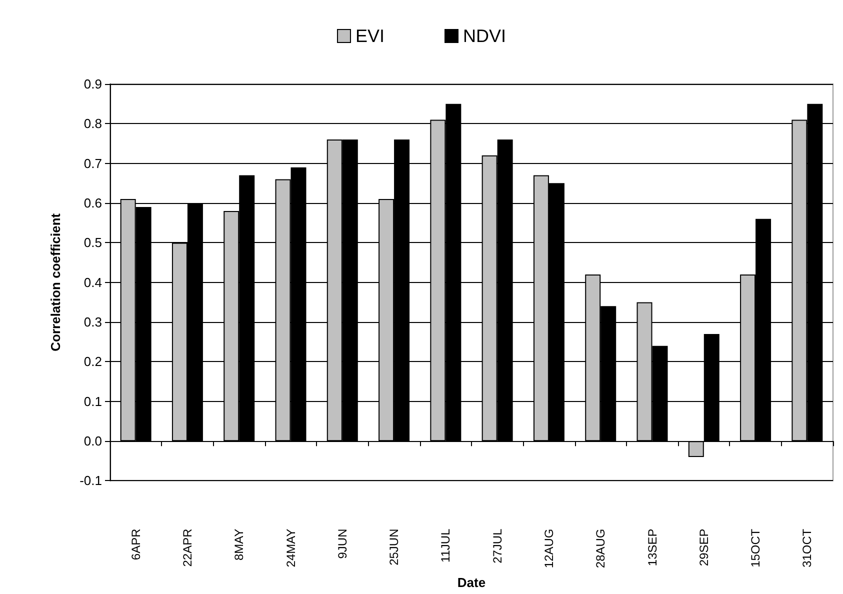 Image resolution: width=843 pixels, height=594 pixels. What do you see at coordinates (93, 203) in the screenshot?
I see `y-tick-label: 0.6` at bounding box center [93, 203].